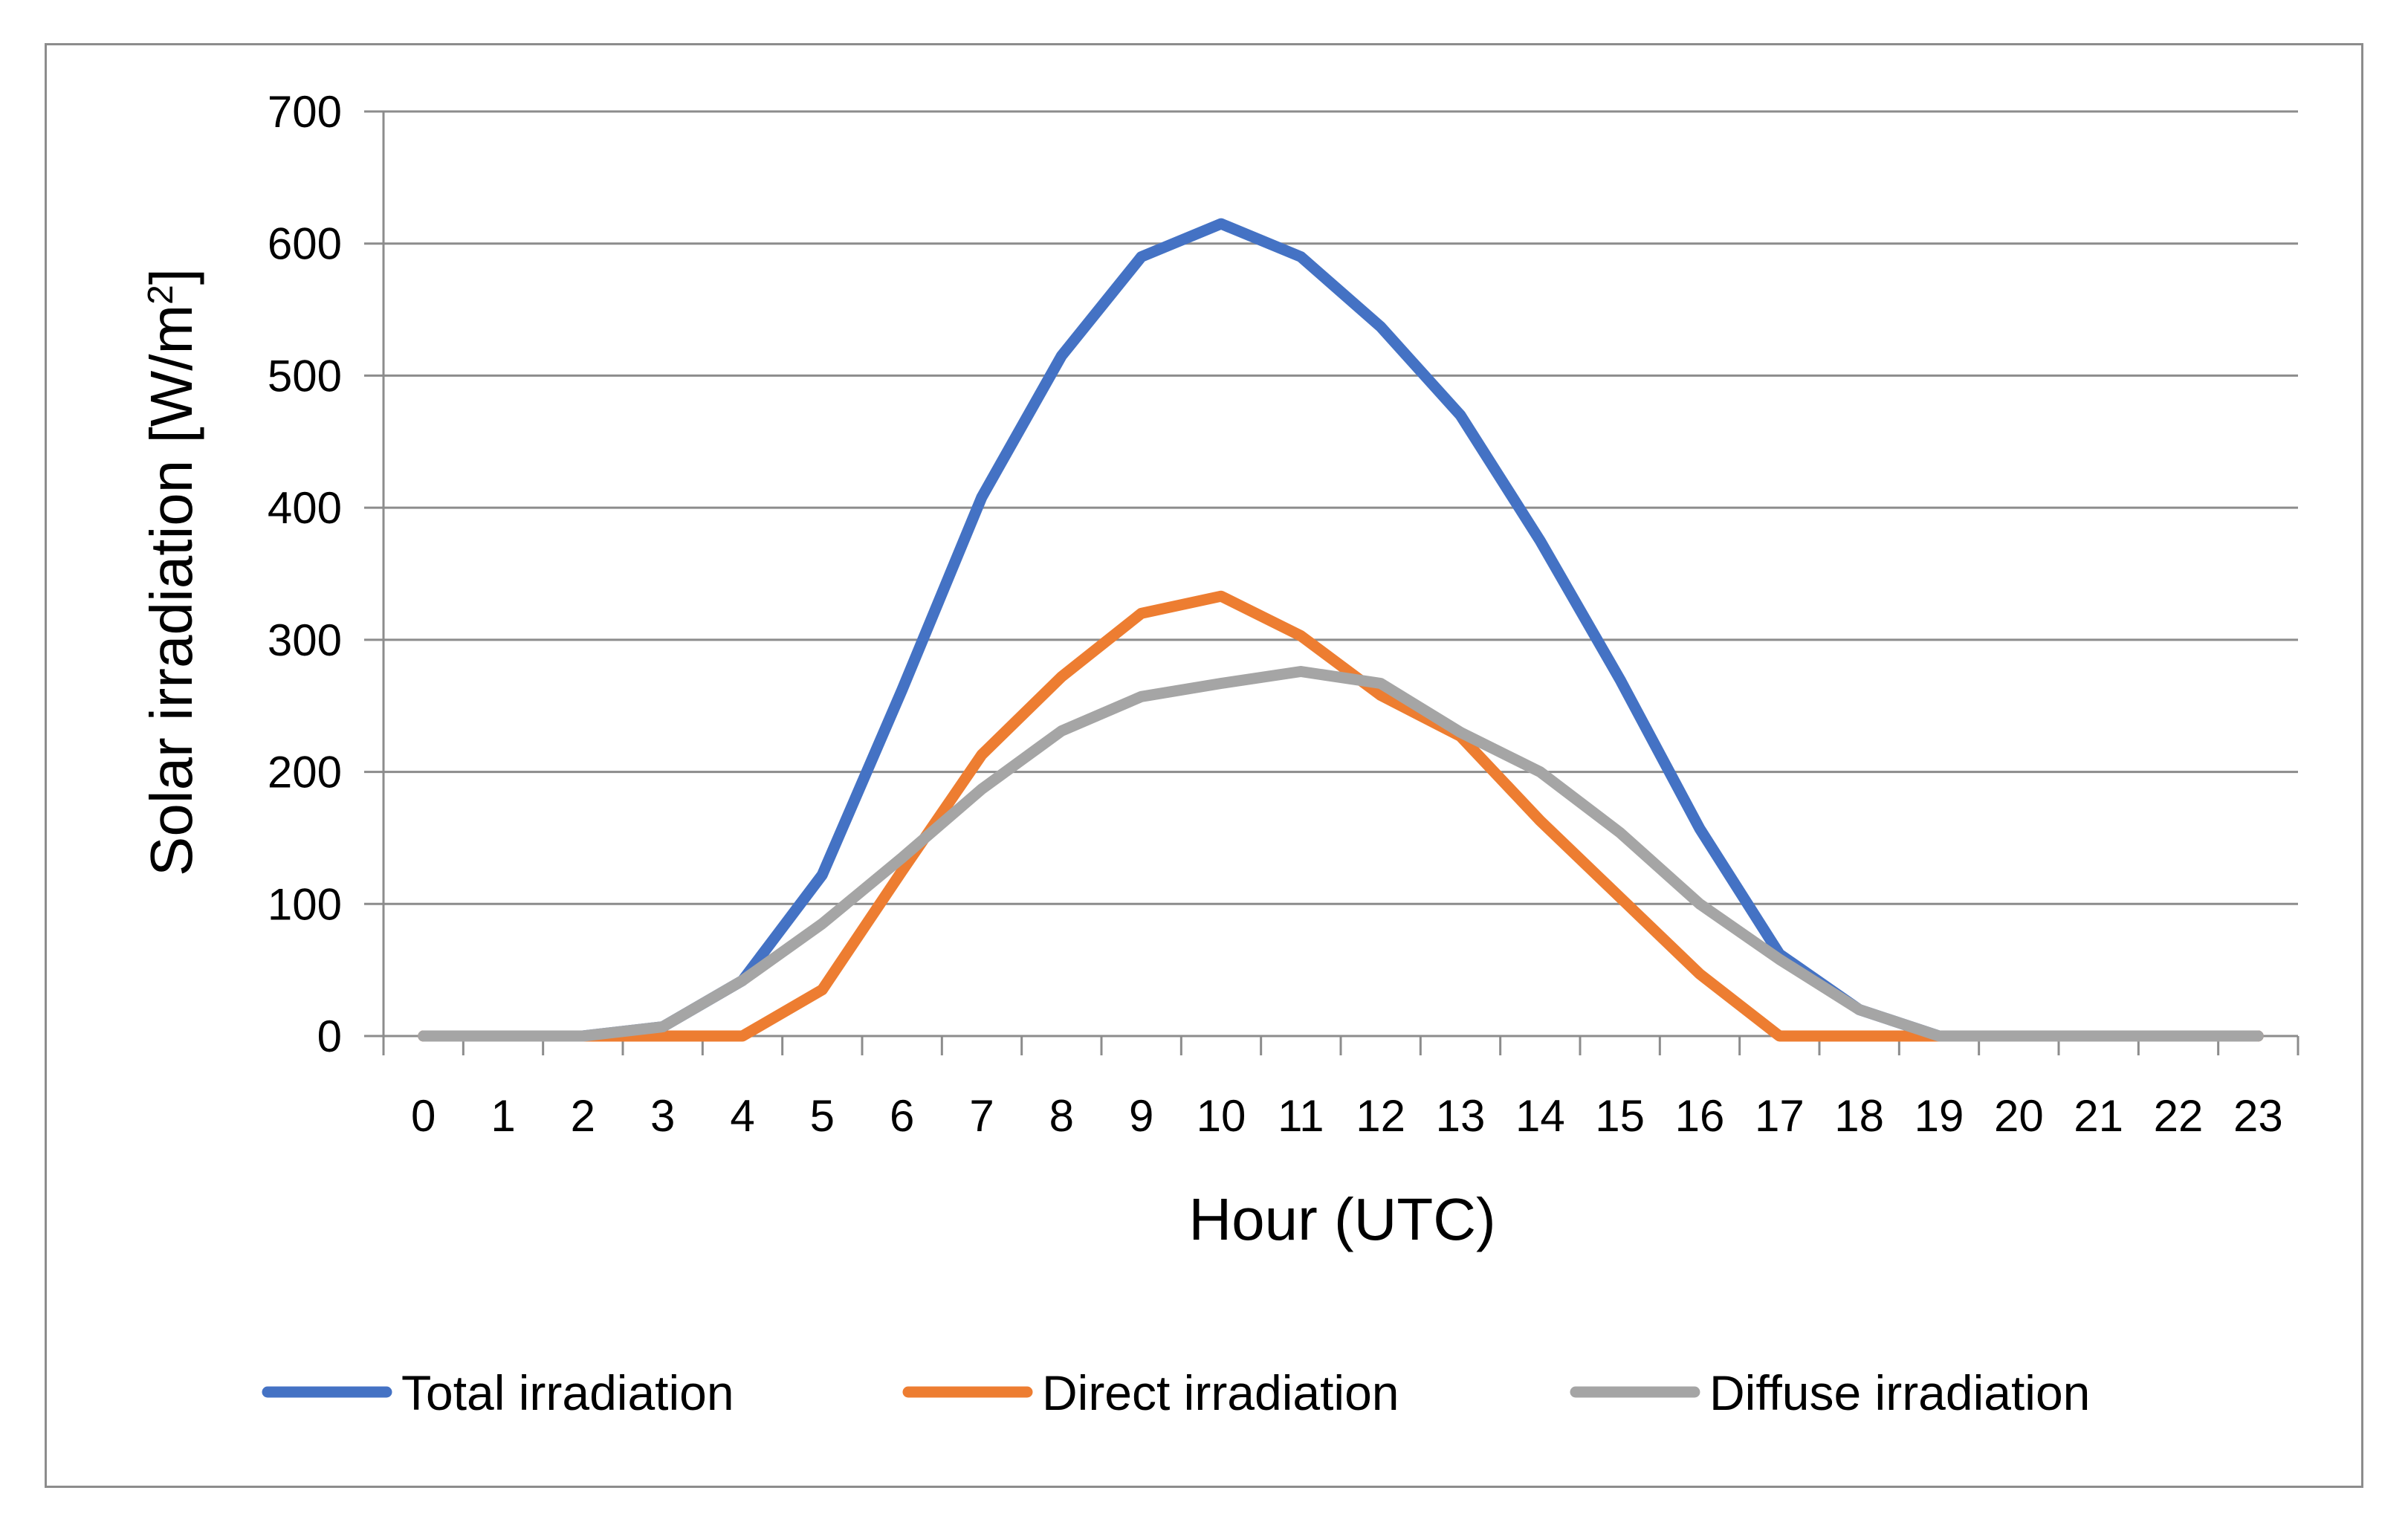 This screenshot has width=2408, height=1531. What do you see at coordinates (305, 508) in the screenshot?
I see `y-tick-label-400: 400` at bounding box center [305, 508].